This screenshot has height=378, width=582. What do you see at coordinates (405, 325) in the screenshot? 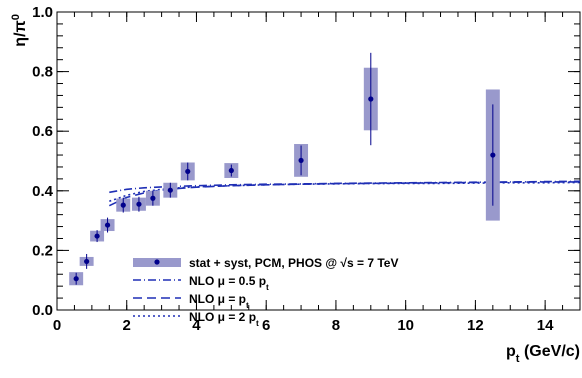
I see `x-tick-label: 10` at bounding box center [405, 325].